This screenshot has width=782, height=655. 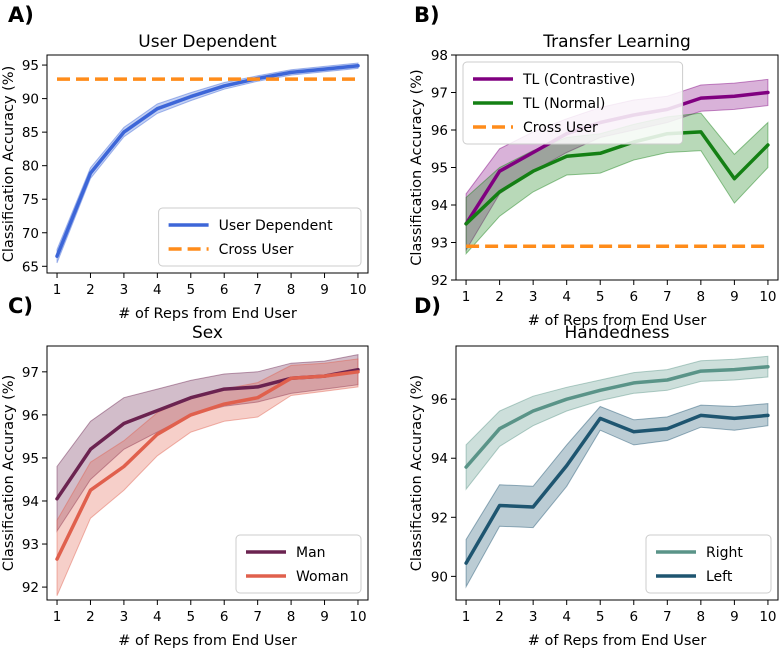 What do you see at coordinates (439, 94) in the screenshot?
I see `y-tick-label: 97` at bounding box center [439, 94].